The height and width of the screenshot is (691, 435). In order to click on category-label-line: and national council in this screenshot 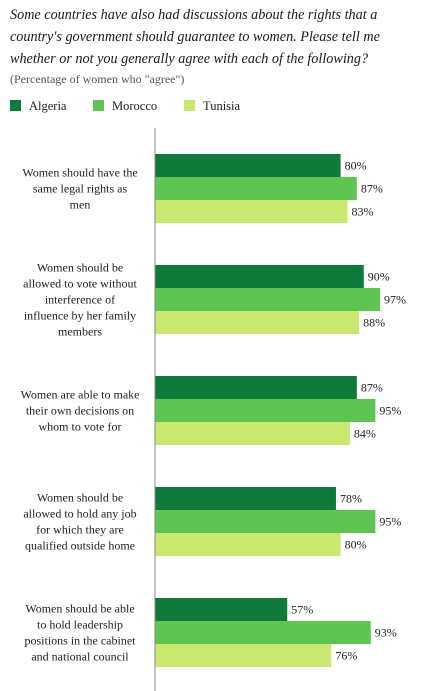, I will do `click(80, 657)`.